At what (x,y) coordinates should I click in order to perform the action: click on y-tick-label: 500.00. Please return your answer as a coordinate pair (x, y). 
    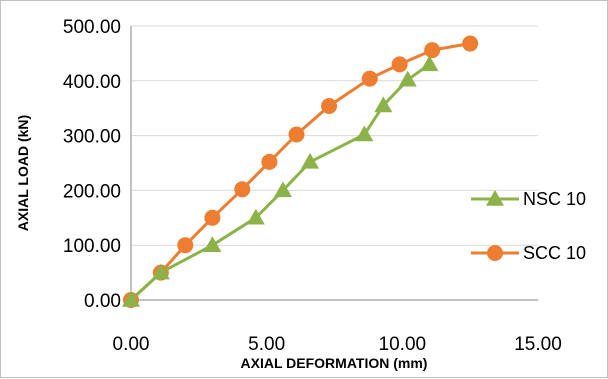
    Looking at the image, I should click on (92, 27).